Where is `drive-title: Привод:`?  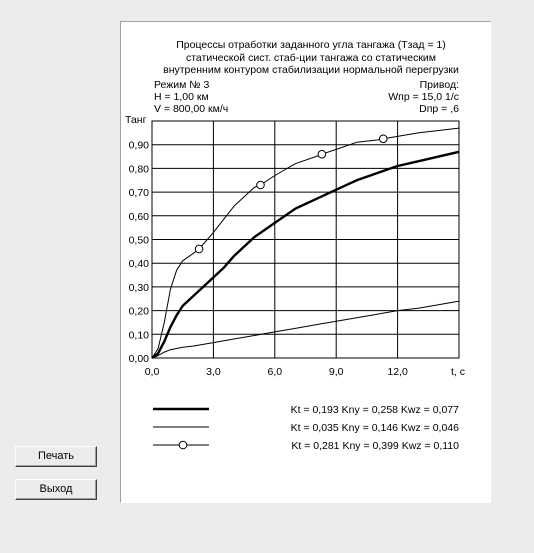 drive-title: Привод: is located at coordinates (439, 85).